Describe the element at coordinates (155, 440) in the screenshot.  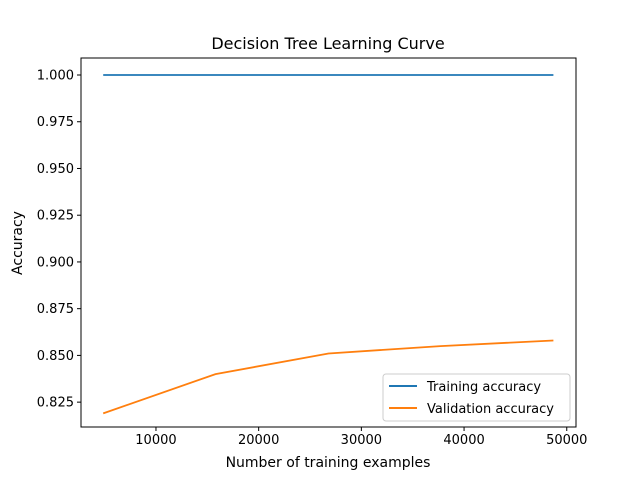
I see `x-tick-label: 10000` at that location.